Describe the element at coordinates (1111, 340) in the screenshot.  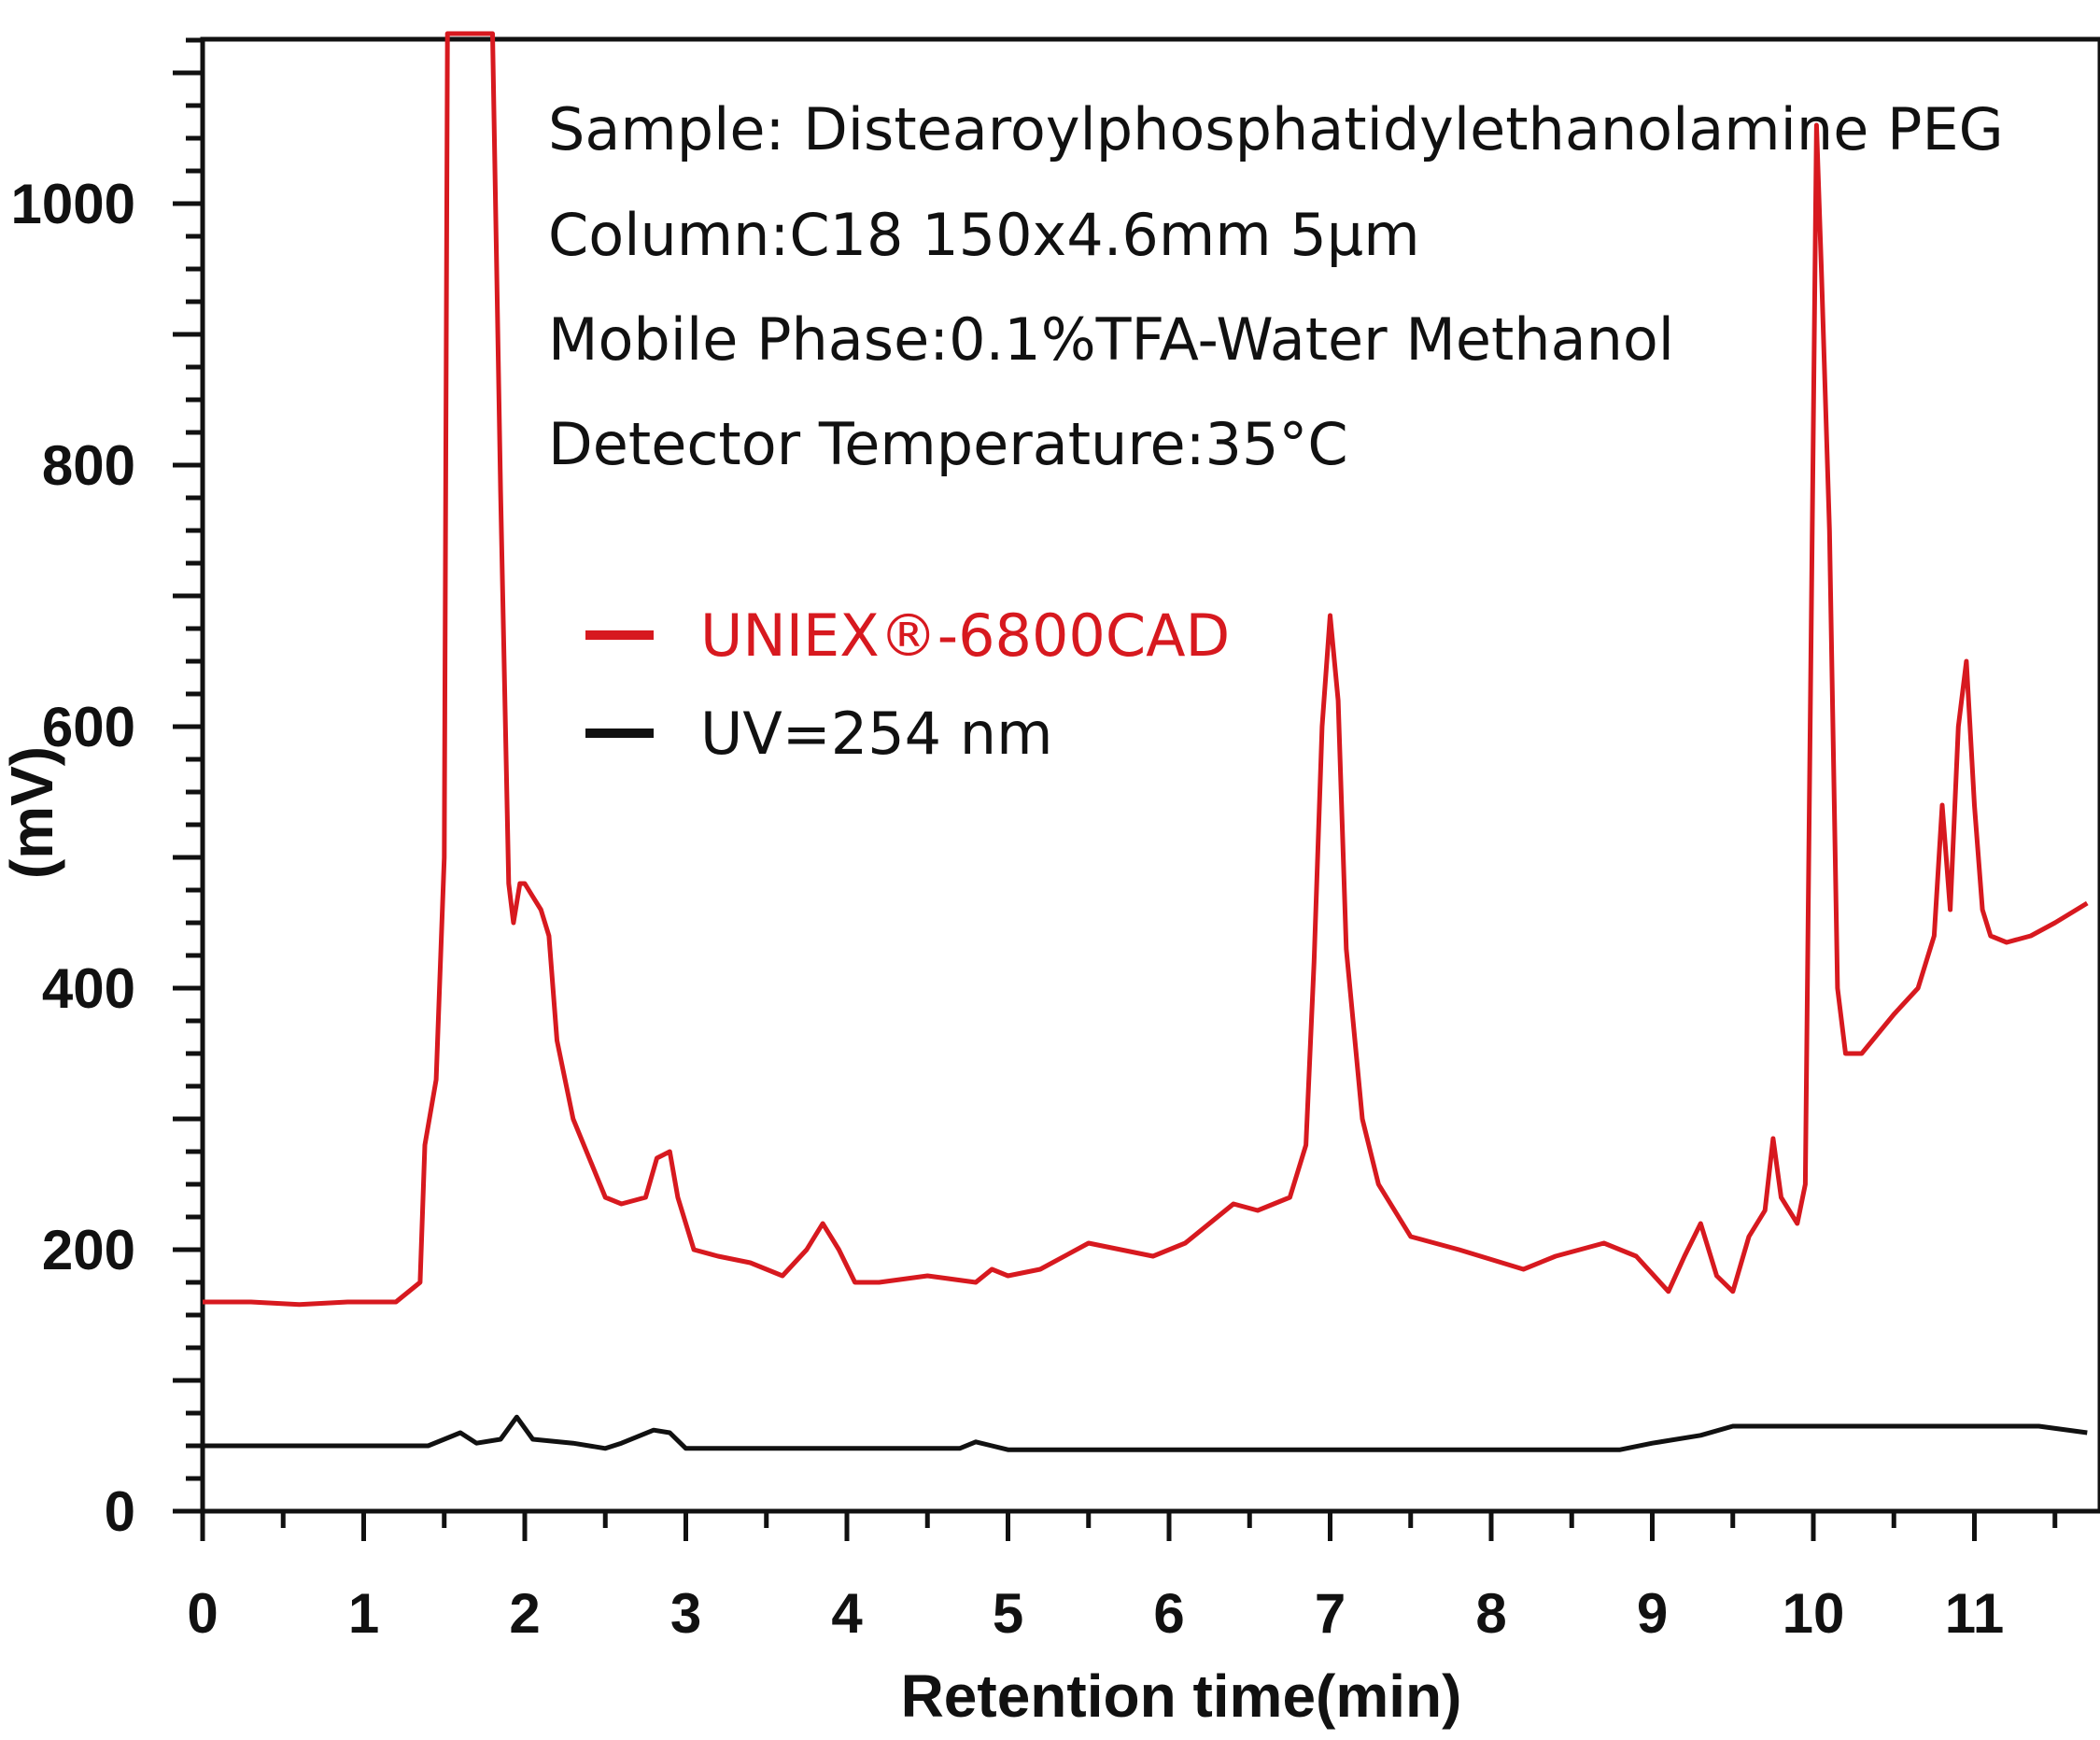
I see `annotation-mobile-phase: Mobile Phase:0.1%TFA-Water Methanol` at that location.